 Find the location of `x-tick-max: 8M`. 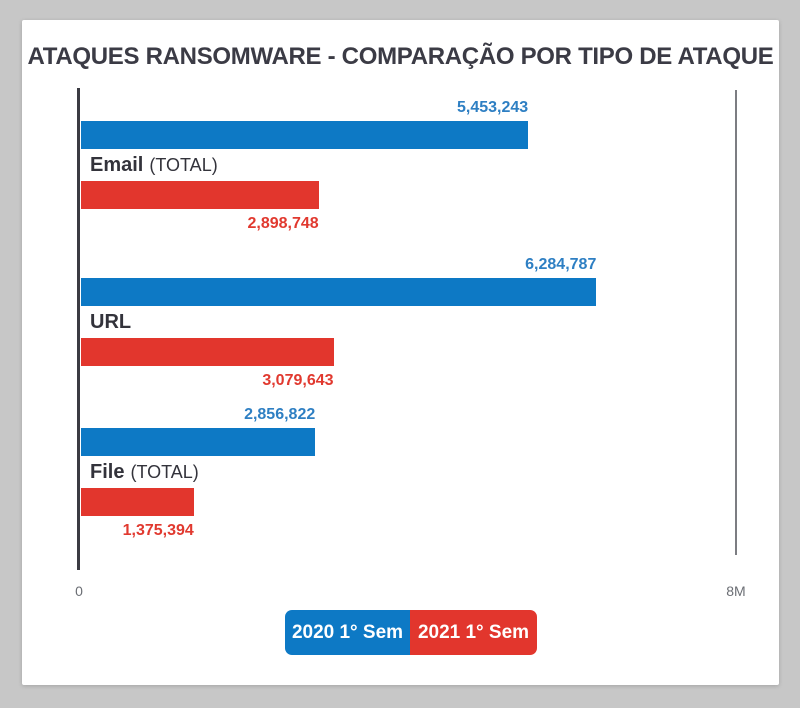

x-tick-max: 8M is located at coordinates (736, 591).